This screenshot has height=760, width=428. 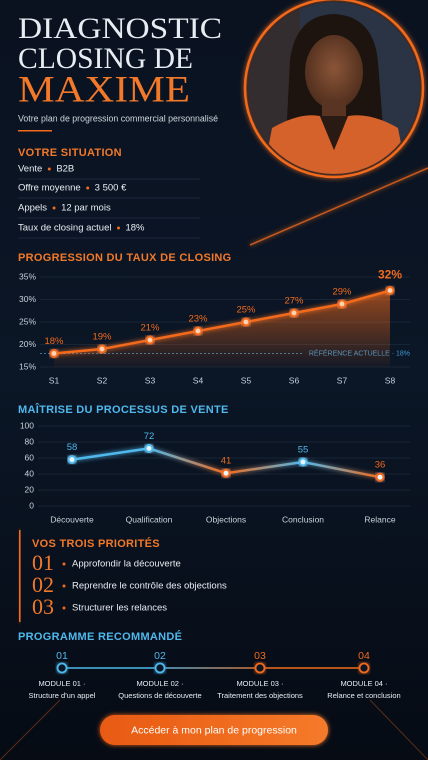 I want to click on section-title: VOS TROIS PRIORITÉS, so click(x=96, y=543).